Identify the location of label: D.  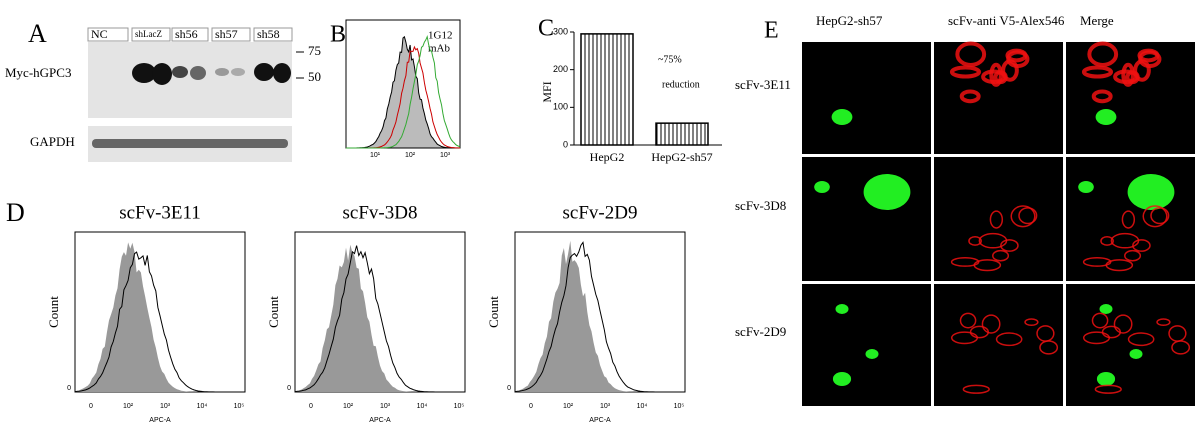
(15, 212).